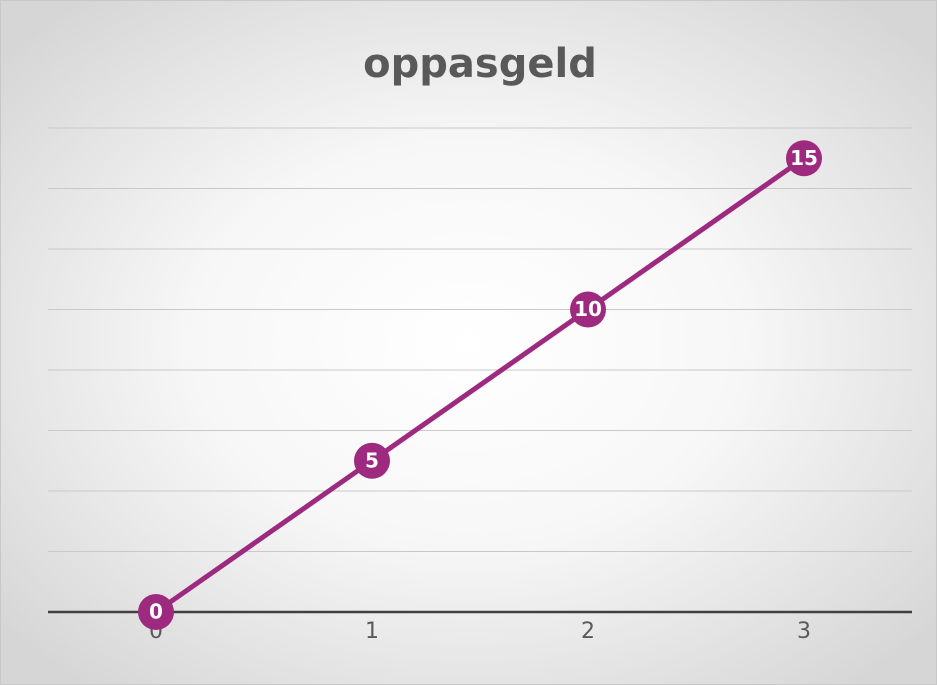 This screenshot has width=937, height=685. Describe the element at coordinates (480, 64) in the screenshot. I see `chart-title: oppasgeld` at that location.